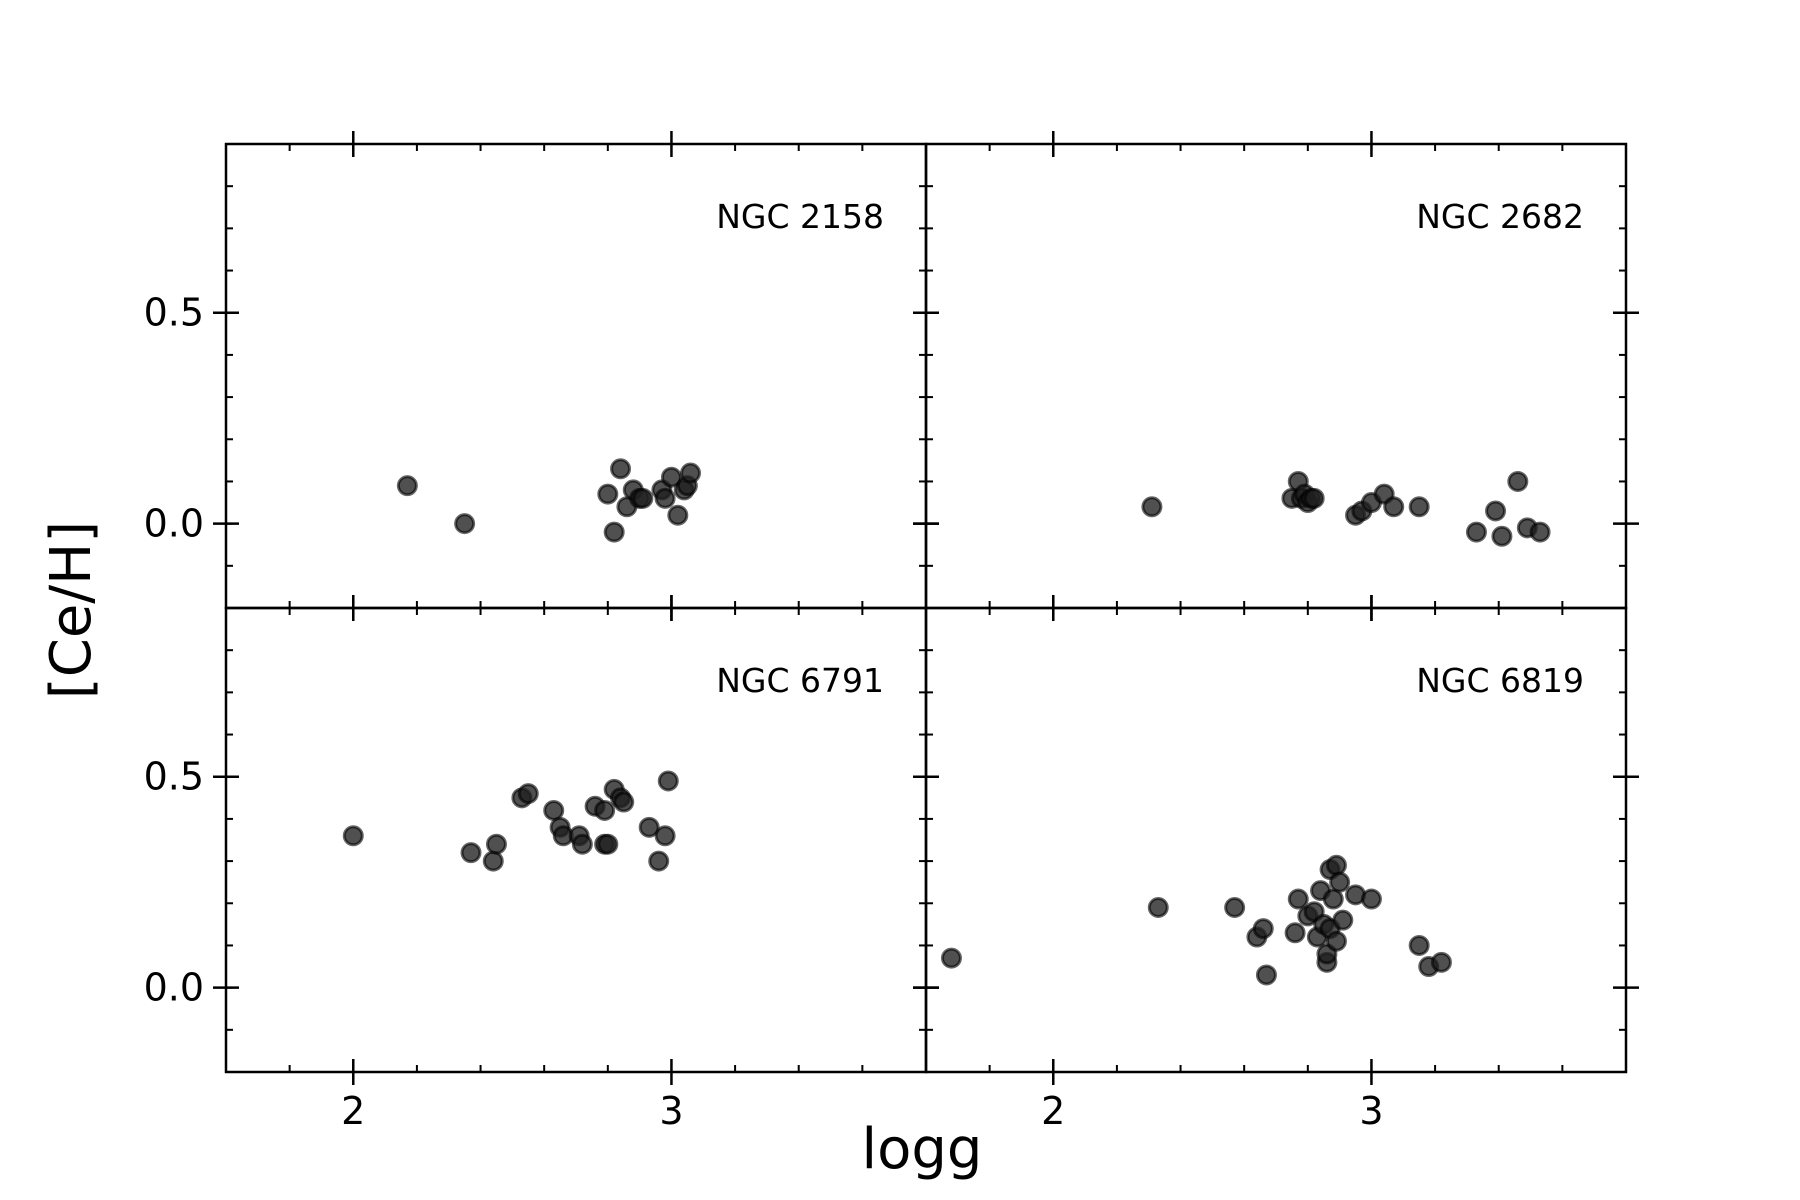  What do you see at coordinates (800, 680) in the screenshot?
I see `panel-label-ngc-6791: NGC 6791` at bounding box center [800, 680].